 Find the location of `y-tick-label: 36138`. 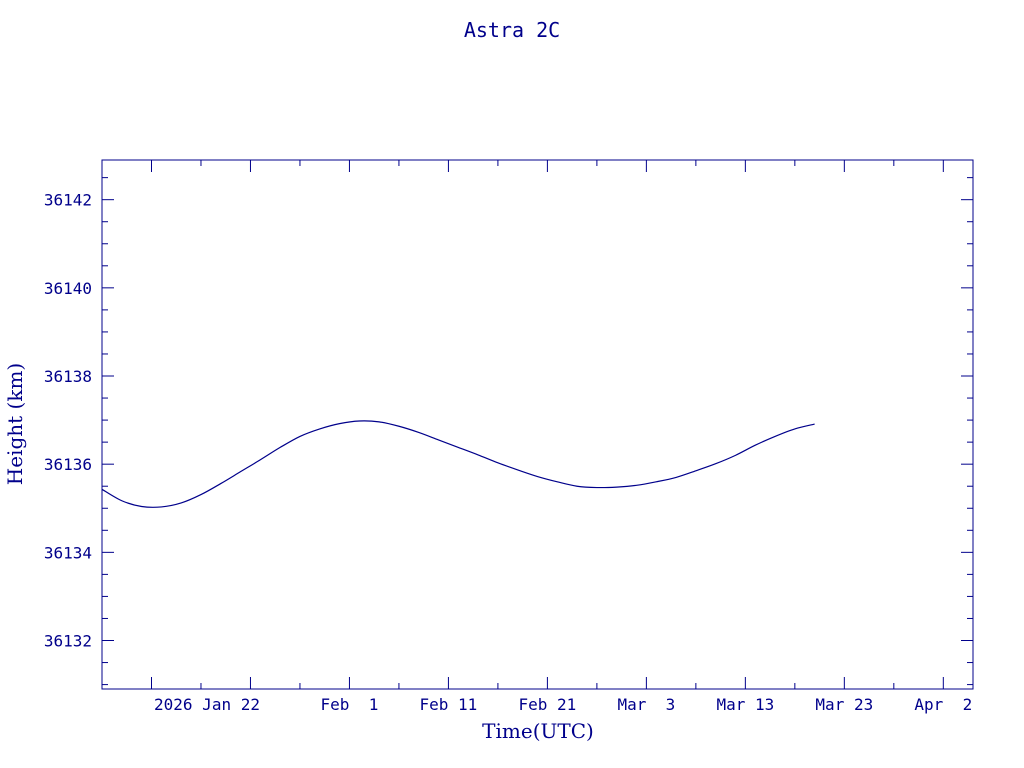

y-tick-label: 36138 is located at coordinates (68, 376).